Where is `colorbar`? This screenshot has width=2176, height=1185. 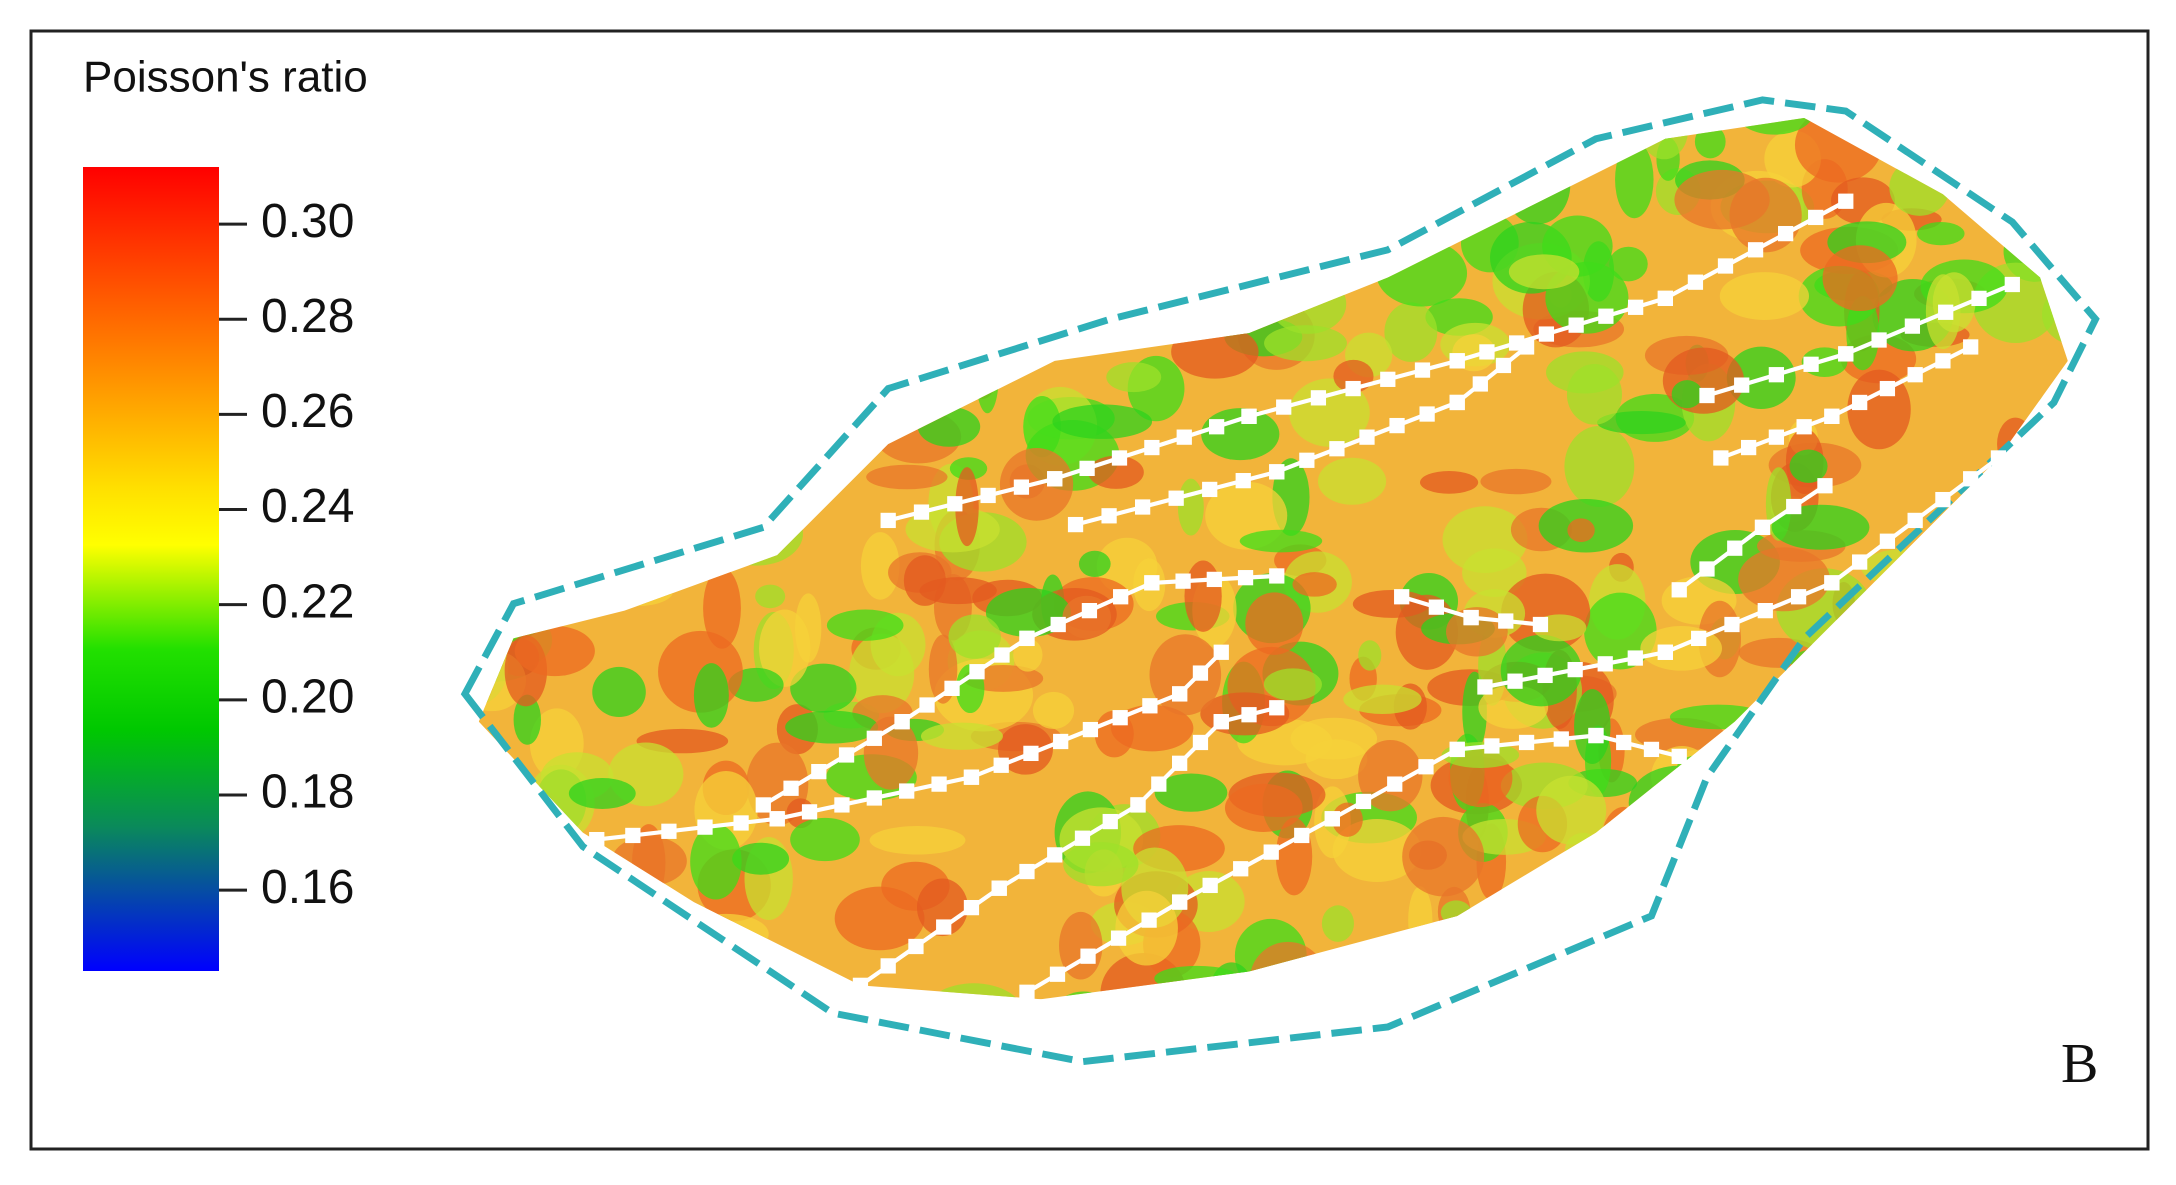 colorbar is located at coordinates (151, 569).